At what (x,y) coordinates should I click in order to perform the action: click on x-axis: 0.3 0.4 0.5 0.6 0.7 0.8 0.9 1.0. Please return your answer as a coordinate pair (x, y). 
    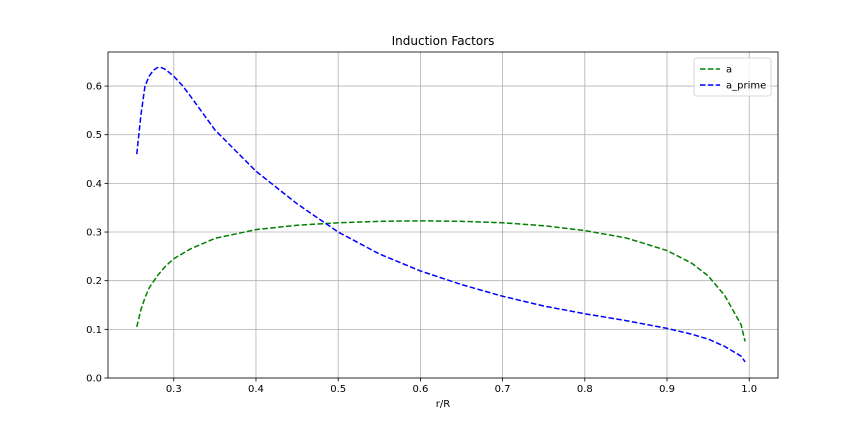
    Looking at the image, I should click on (461, 386).